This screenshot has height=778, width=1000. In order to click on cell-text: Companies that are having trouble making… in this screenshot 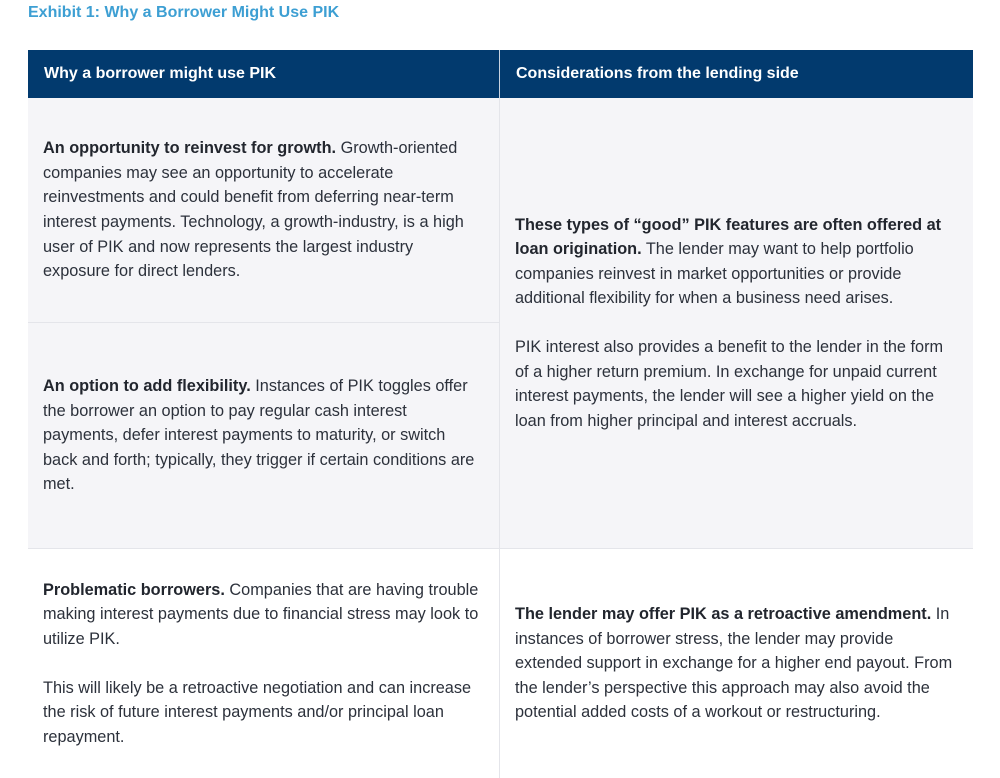, I will do `click(261, 614)`.